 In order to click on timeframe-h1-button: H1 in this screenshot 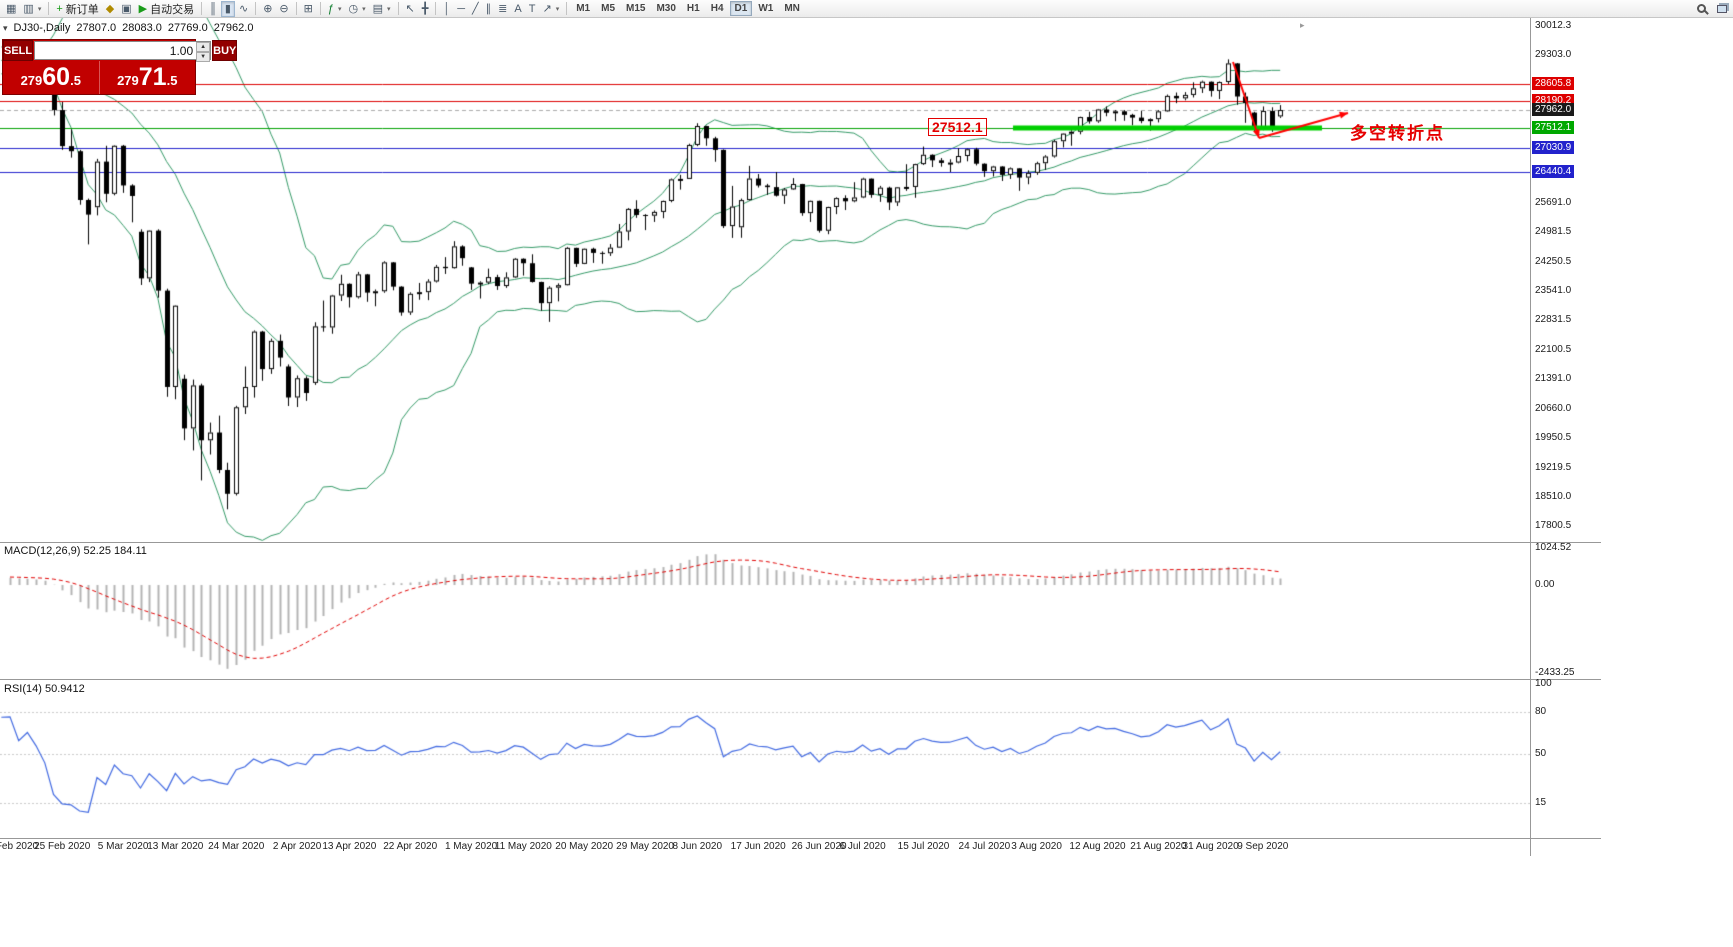, I will do `click(693, 8)`.